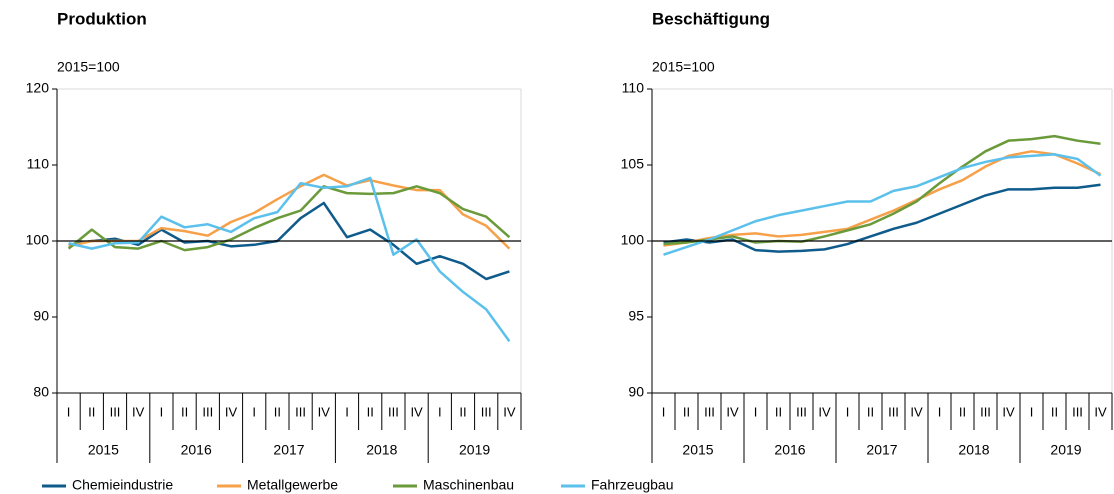 This screenshot has height=494, width=1114. Describe the element at coordinates (102, 18) in the screenshot. I see `chart-title: Produktion` at that location.